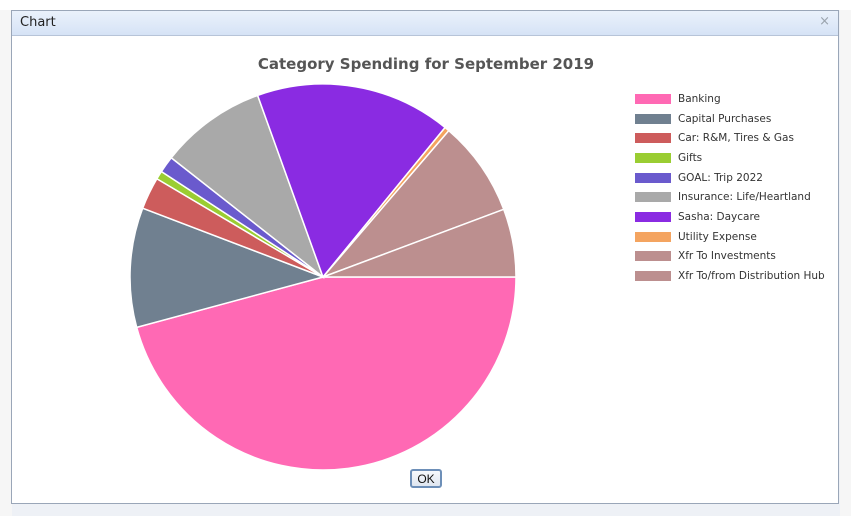 This screenshot has height=516, width=851. I want to click on legend-item: Capital Purchases, so click(730, 119).